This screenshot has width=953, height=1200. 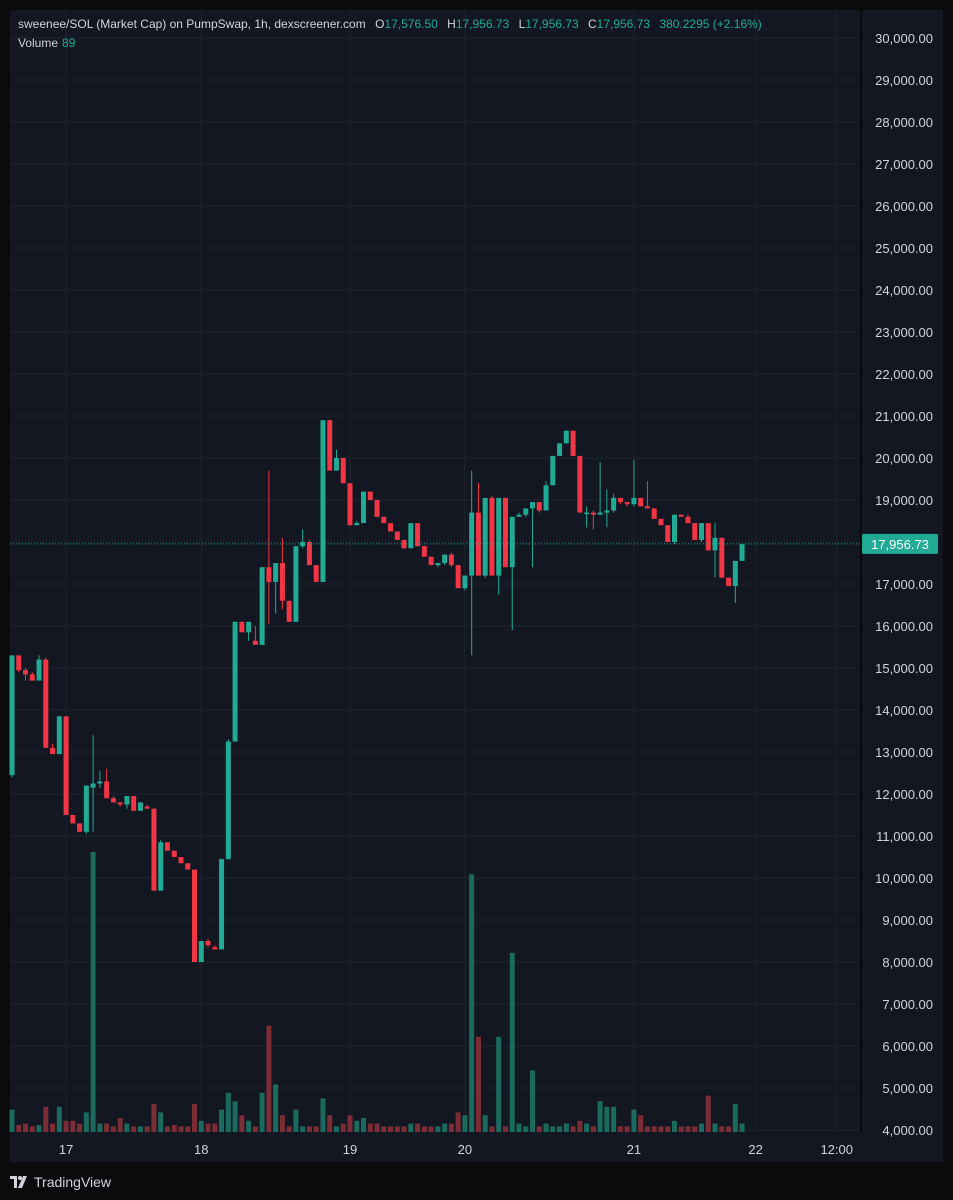 What do you see at coordinates (60, 1182) in the screenshot?
I see `tradingview-logo: TradingView` at bounding box center [60, 1182].